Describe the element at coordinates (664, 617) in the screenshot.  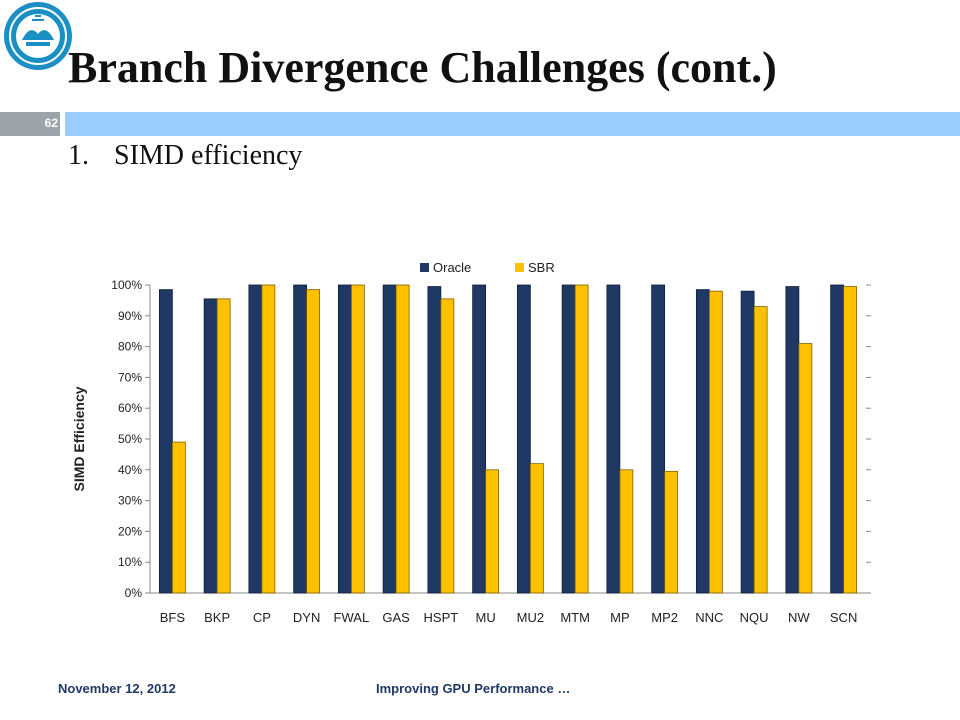
I see `x-tick-label: MP2` at that location.